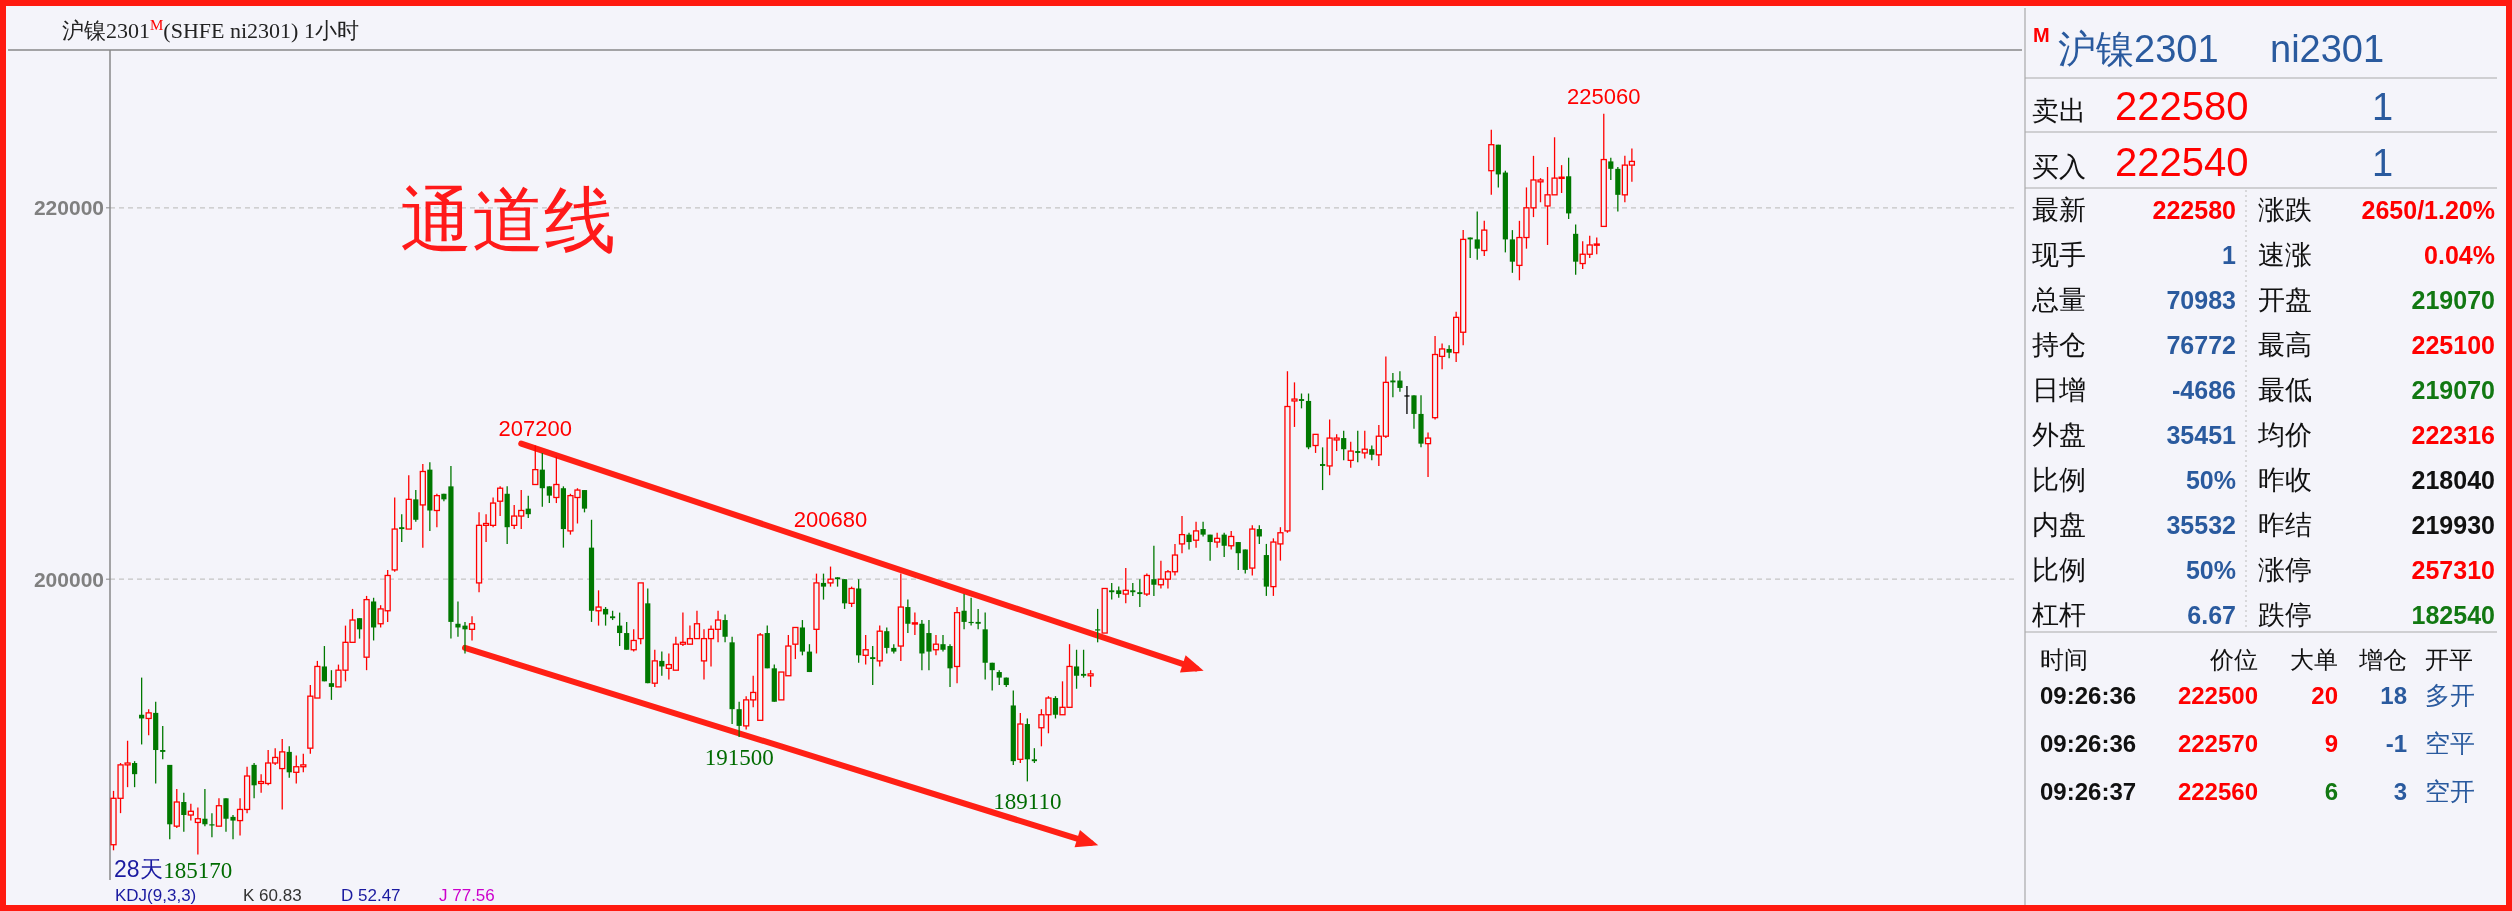 The height and width of the screenshot is (911, 2512). What do you see at coordinates (2059, 390) in the screenshot?
I see `text: 日增` at bounding box center [2059, 390].